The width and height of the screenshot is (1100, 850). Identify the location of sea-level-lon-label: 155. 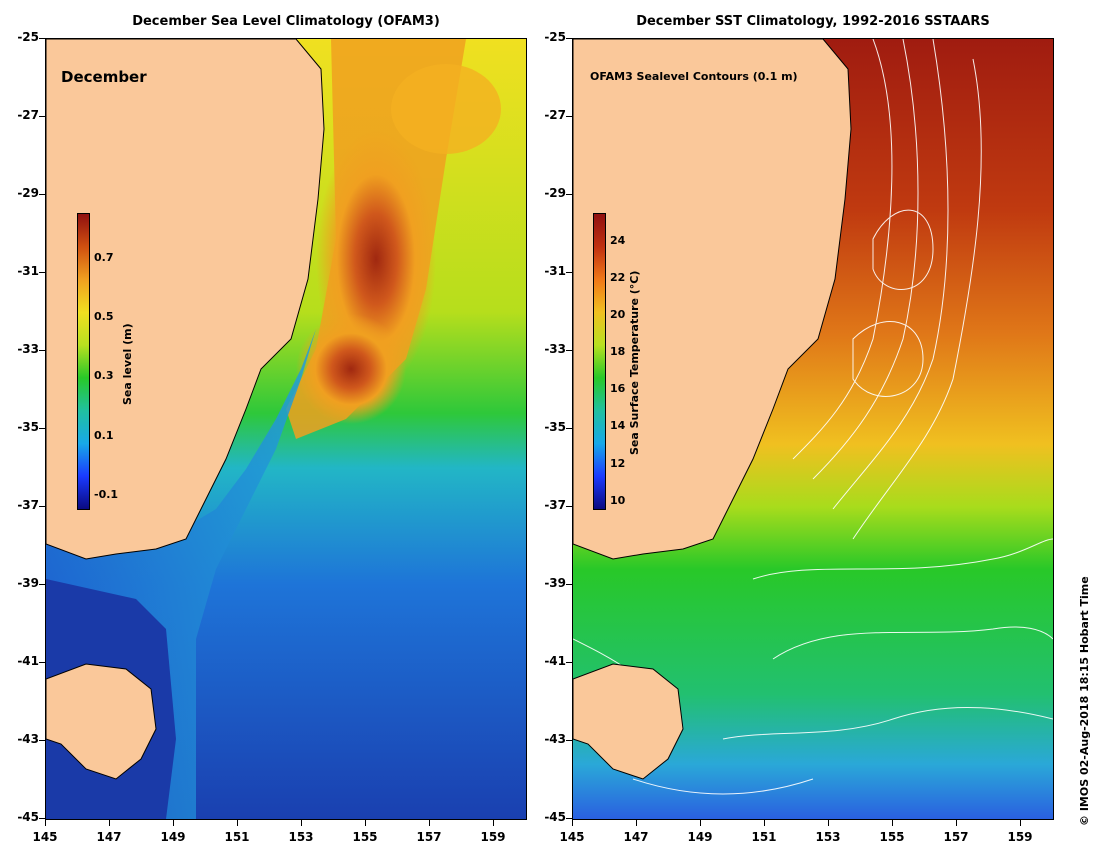
(365, 837).